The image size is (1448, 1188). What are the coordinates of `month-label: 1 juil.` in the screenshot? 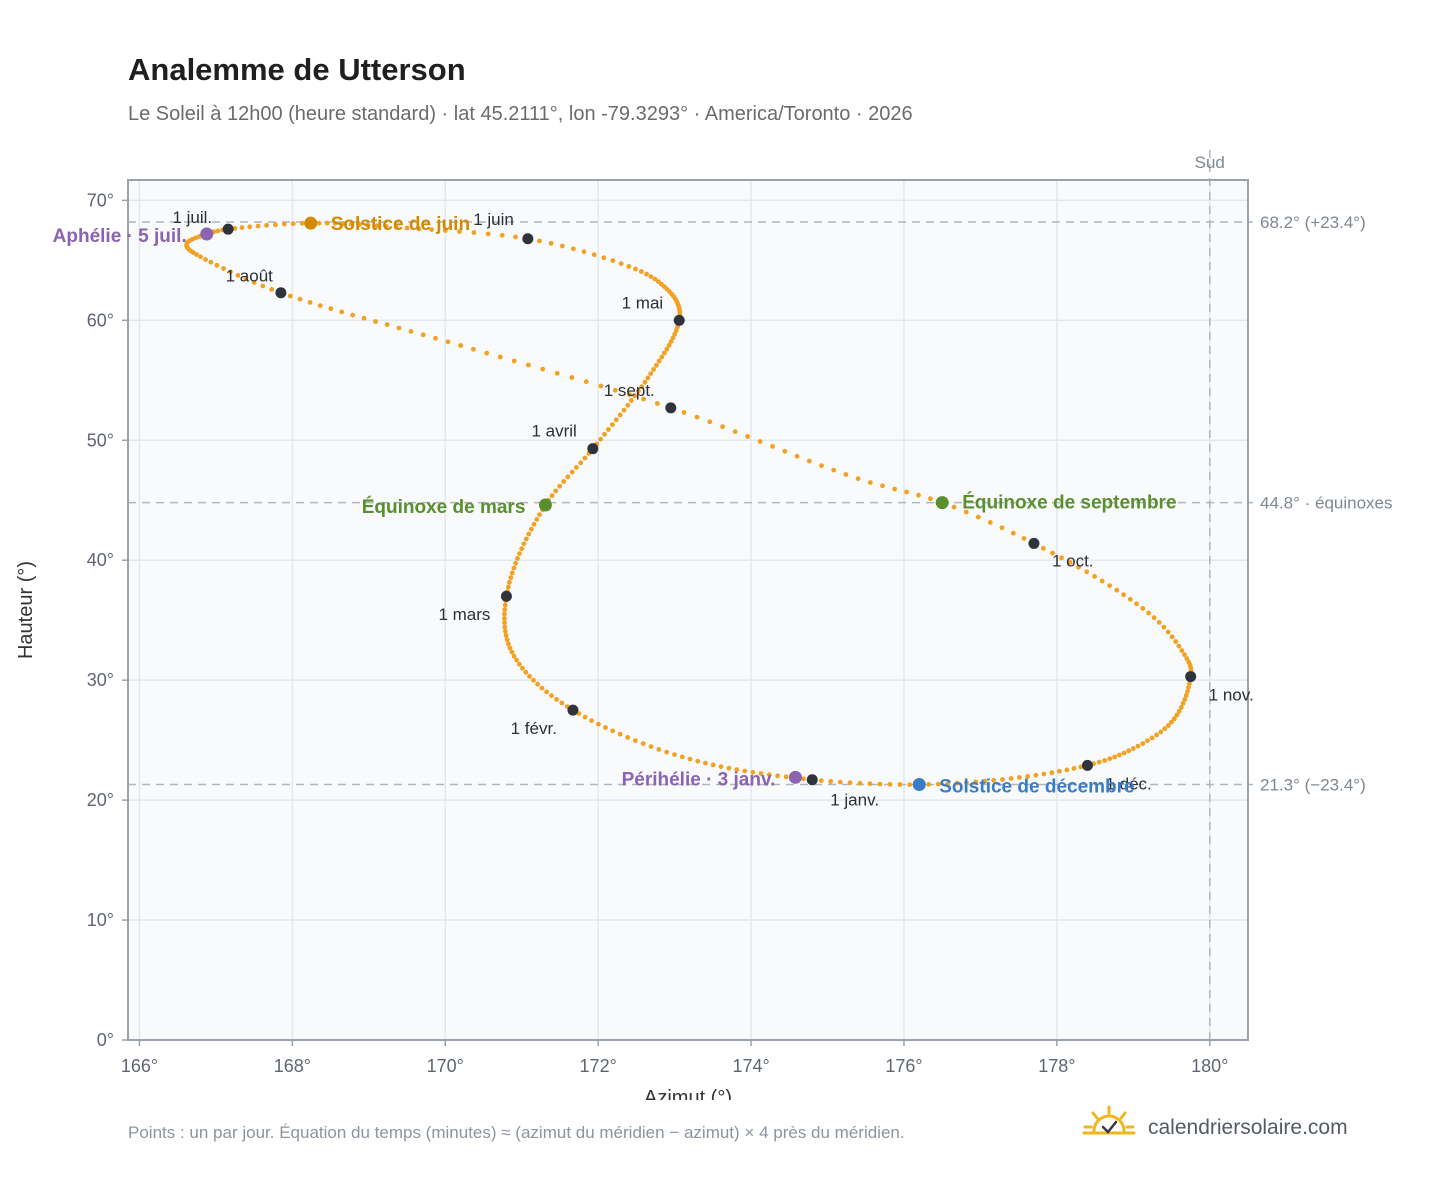 It's located at (192, 217).